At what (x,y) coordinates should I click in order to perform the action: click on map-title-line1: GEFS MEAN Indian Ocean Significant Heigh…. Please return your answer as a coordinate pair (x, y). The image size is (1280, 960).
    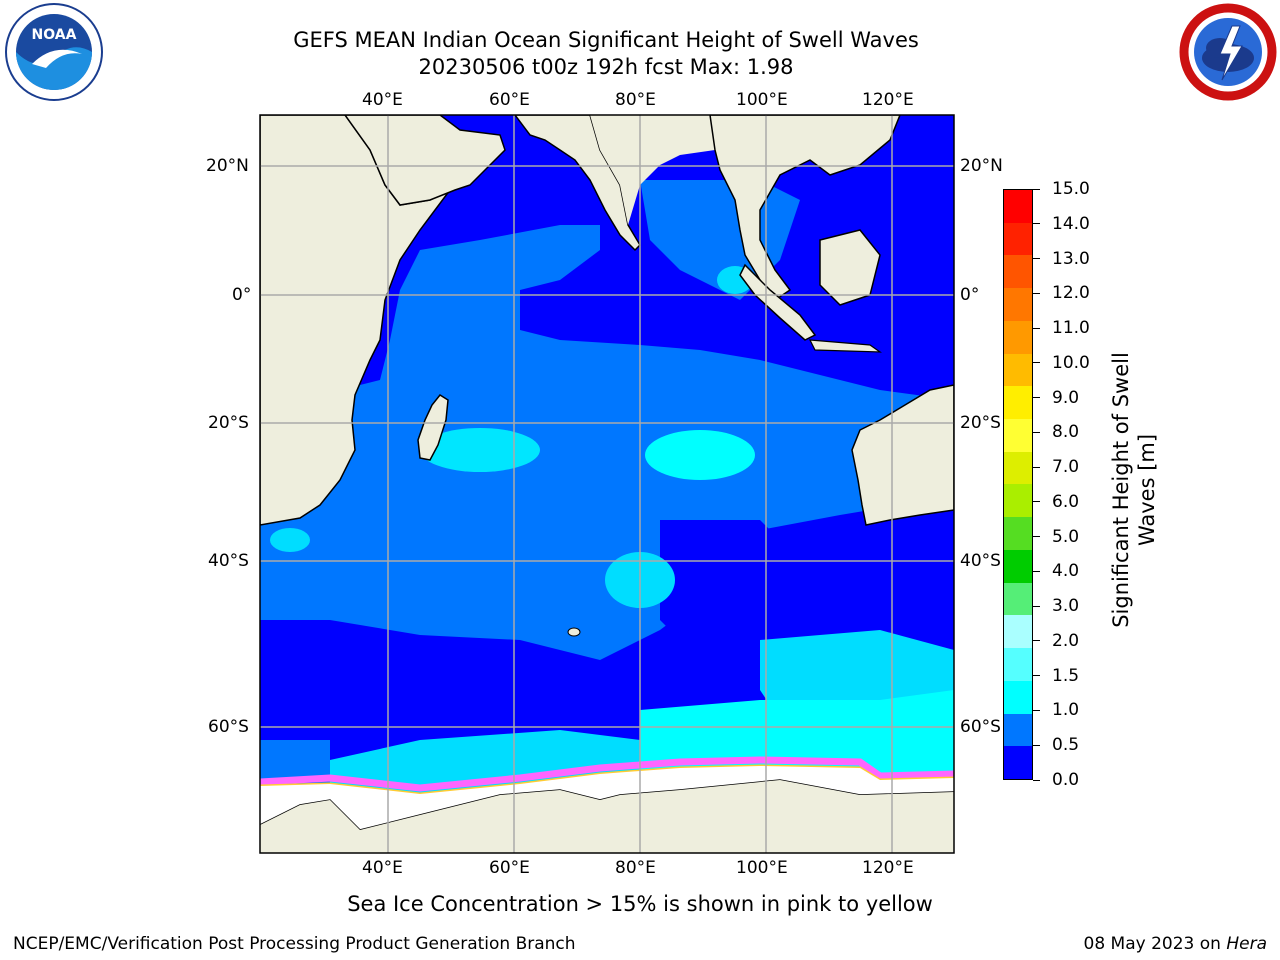
    Looking at the image, I should click on (606, 40).